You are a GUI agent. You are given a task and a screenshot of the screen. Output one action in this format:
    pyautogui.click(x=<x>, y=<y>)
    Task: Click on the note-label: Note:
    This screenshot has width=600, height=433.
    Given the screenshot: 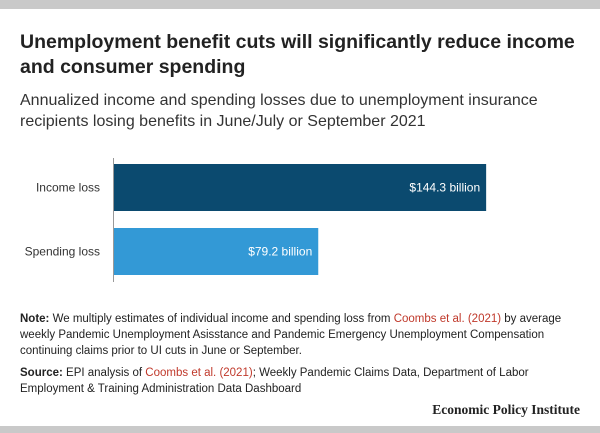 What is the action you would take?
    pyautogui.click(x=35, y=319)
    